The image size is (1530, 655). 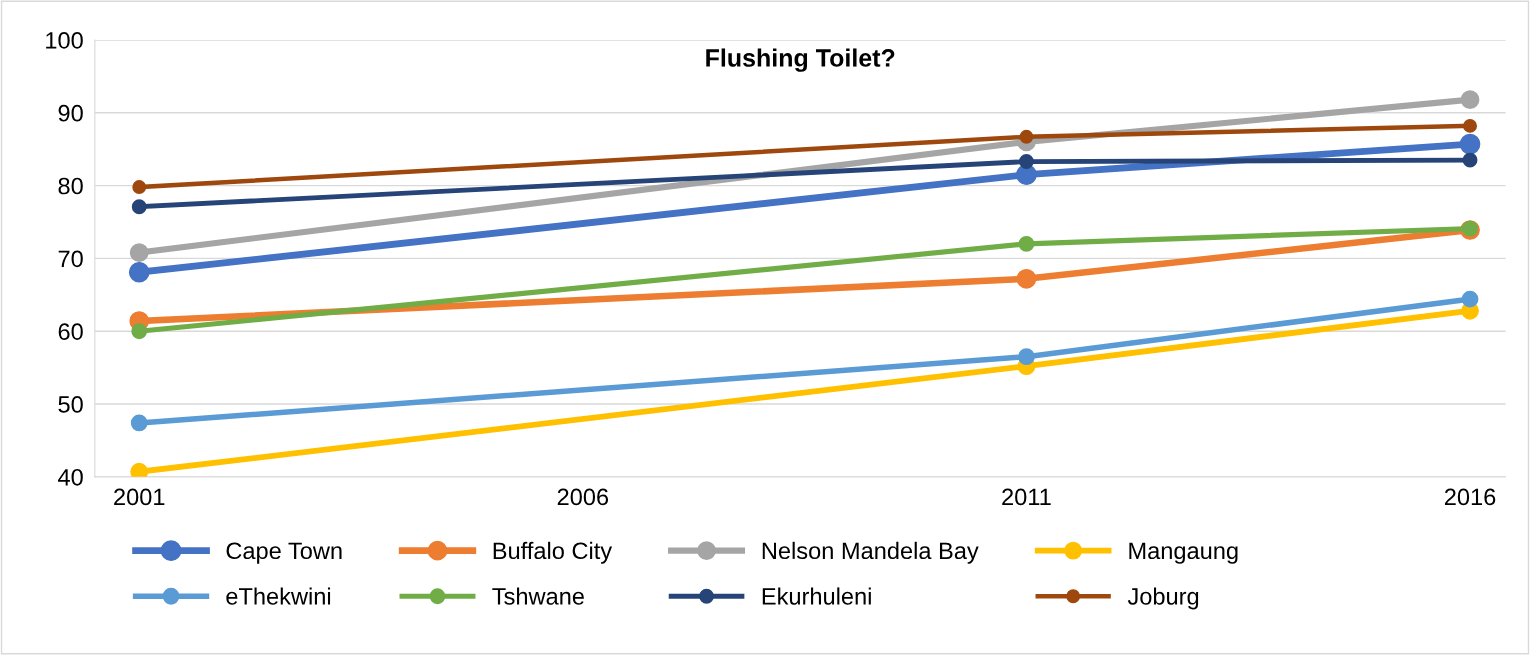 I want to click on legend-label: Ekurhuleni, so click(x=816, y=596).